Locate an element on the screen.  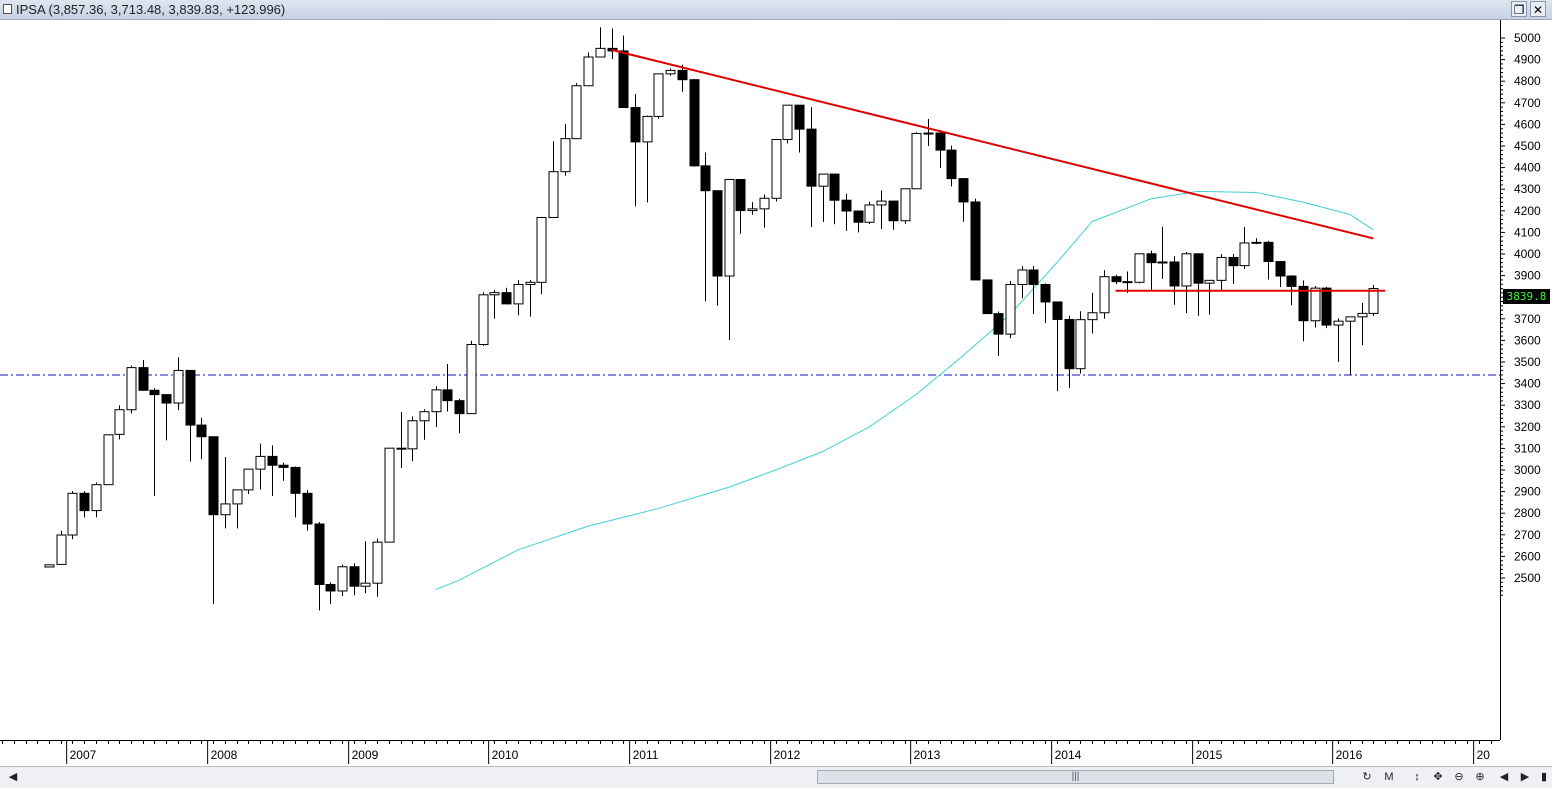
close-icon: ✕ is located at coordinates (1538, 9).